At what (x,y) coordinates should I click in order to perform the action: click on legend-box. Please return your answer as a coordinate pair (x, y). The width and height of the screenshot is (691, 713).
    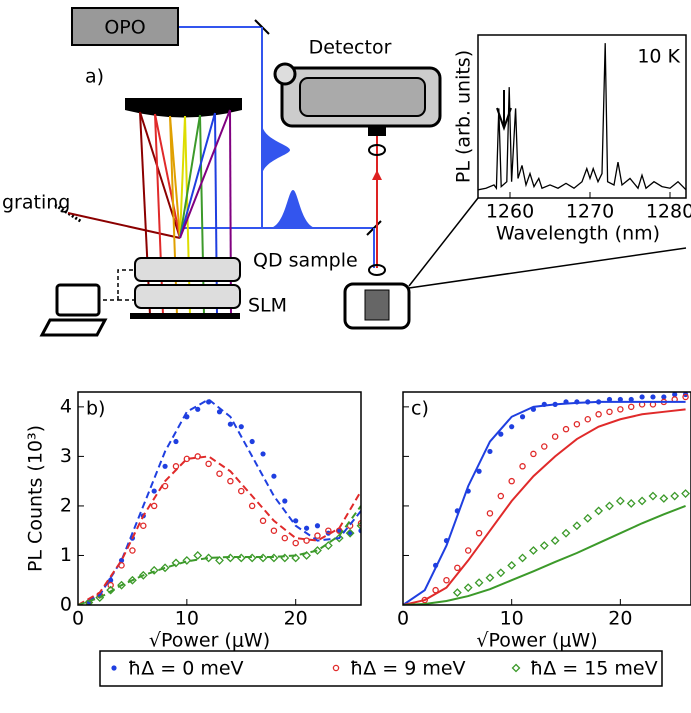
    Looking at the image, I should click on (381, 668).